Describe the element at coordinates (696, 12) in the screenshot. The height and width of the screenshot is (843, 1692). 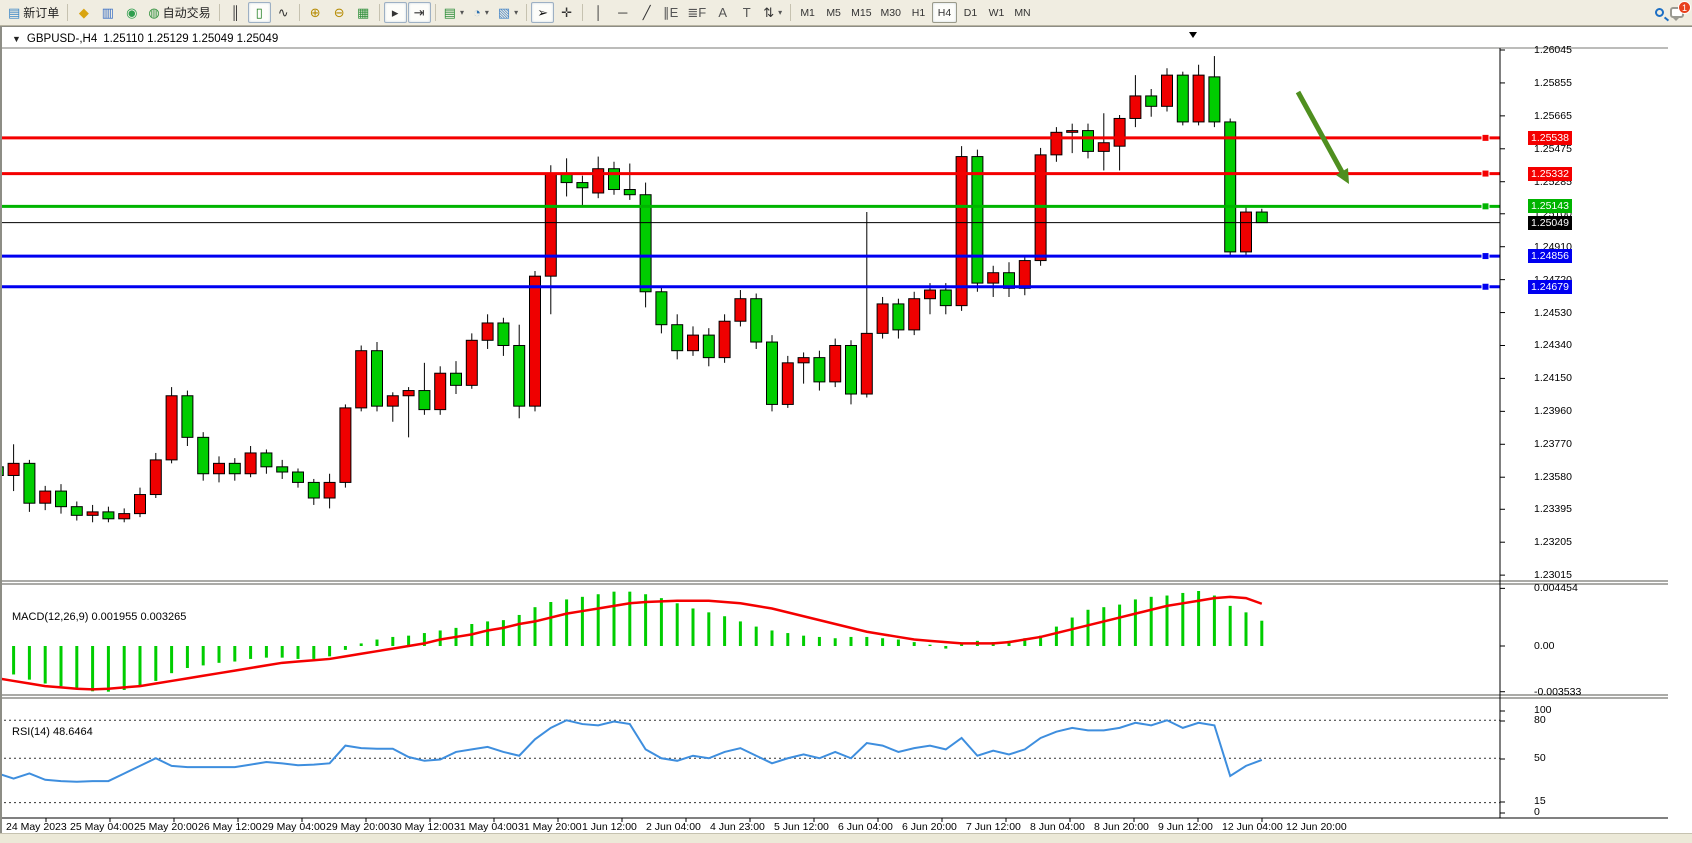
I see `fibonacci-button: ≣F` at that location.